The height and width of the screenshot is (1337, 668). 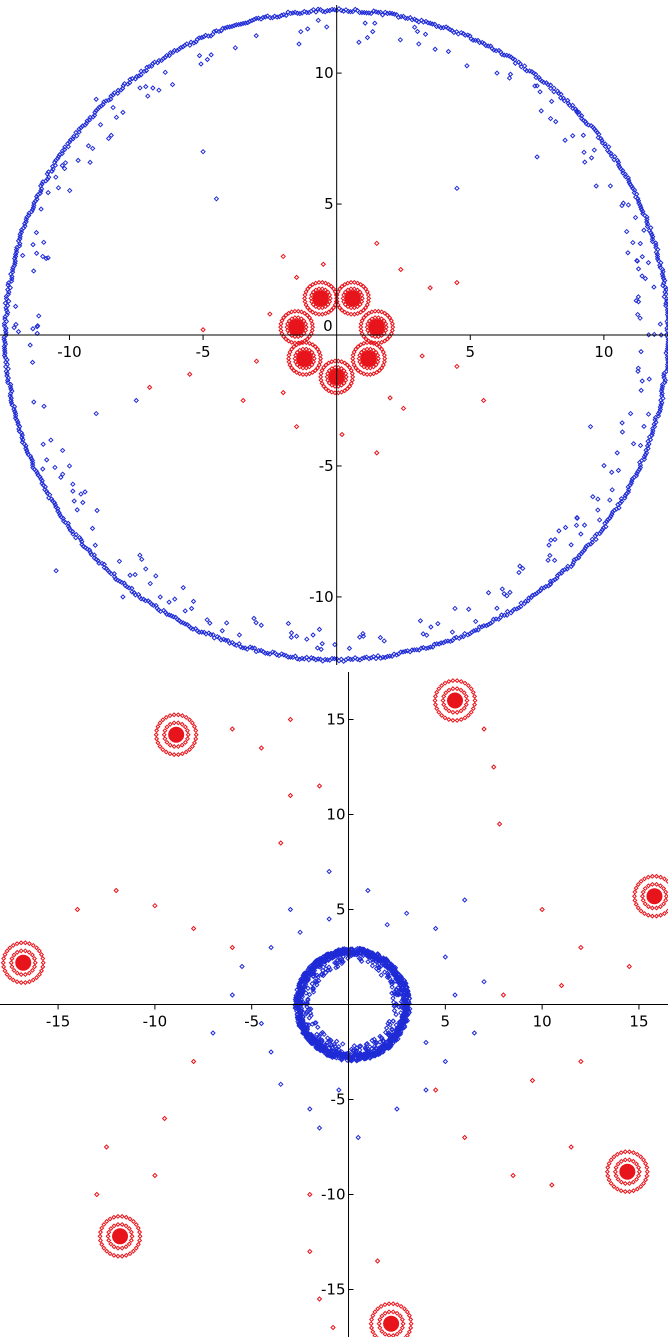 What do you see at coordinates (69, 352) in the screenshot?
I see `x-tick-label: -10` at bounding box center [69, 352].